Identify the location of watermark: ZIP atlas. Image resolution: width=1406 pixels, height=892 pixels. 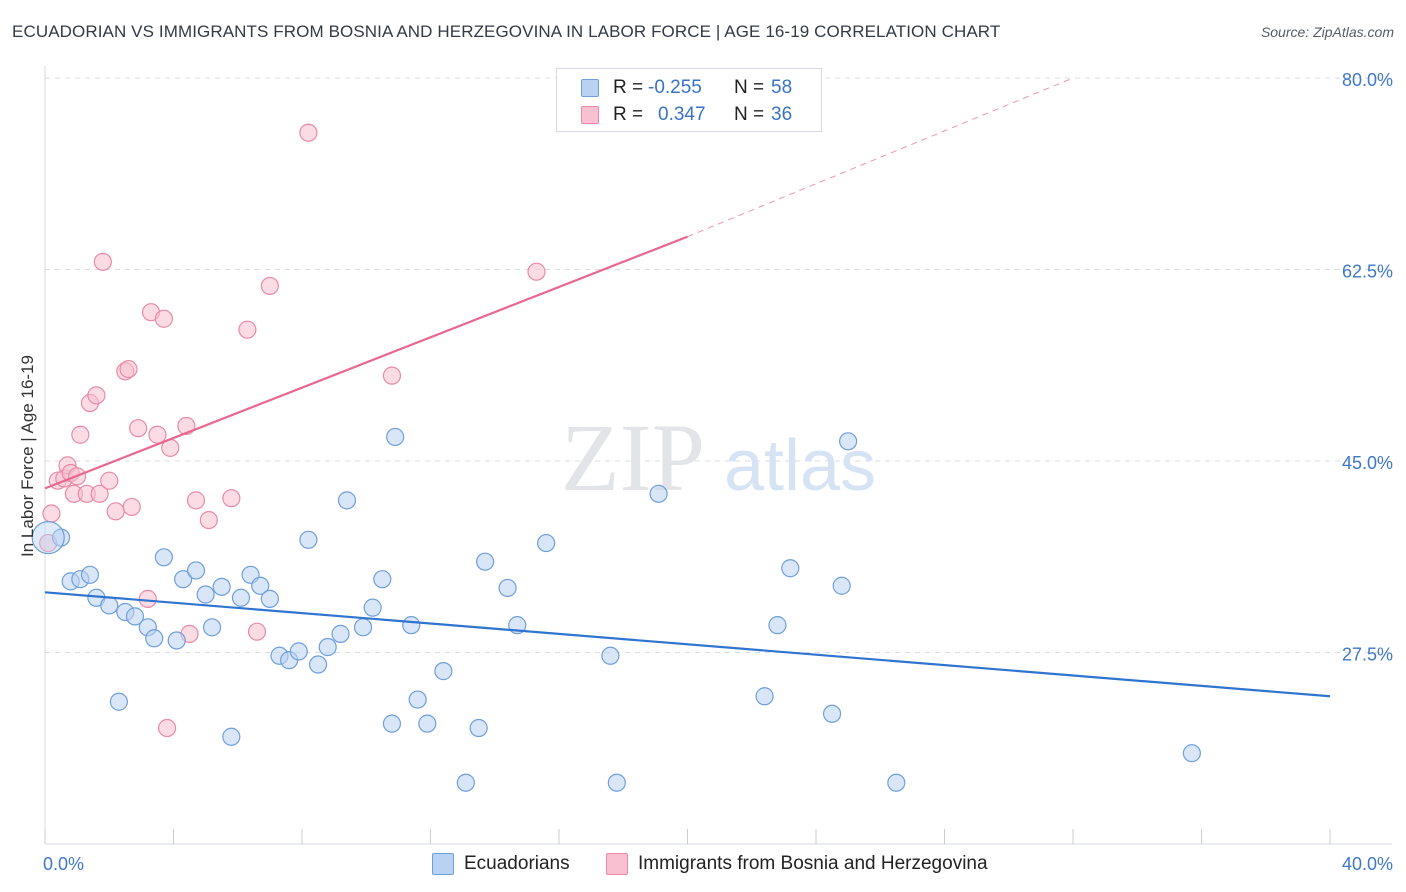
(718, 457).